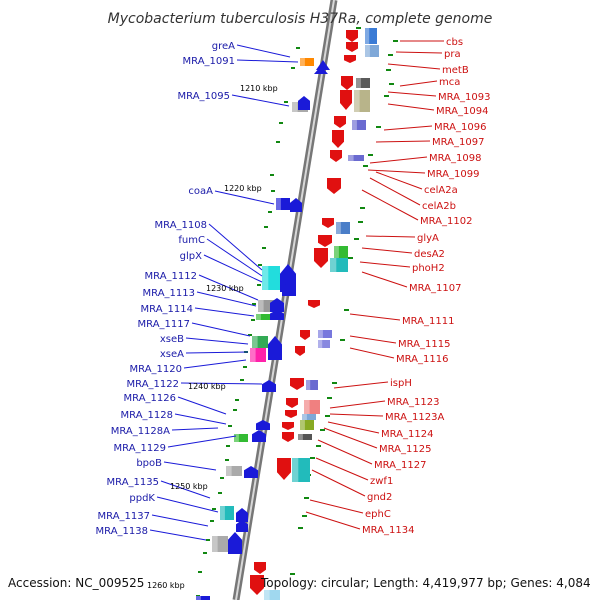  What do you see at coordinates (449, 82) in the screenshot?
I see `gene-label: mca` at bounding box center [449, 82].